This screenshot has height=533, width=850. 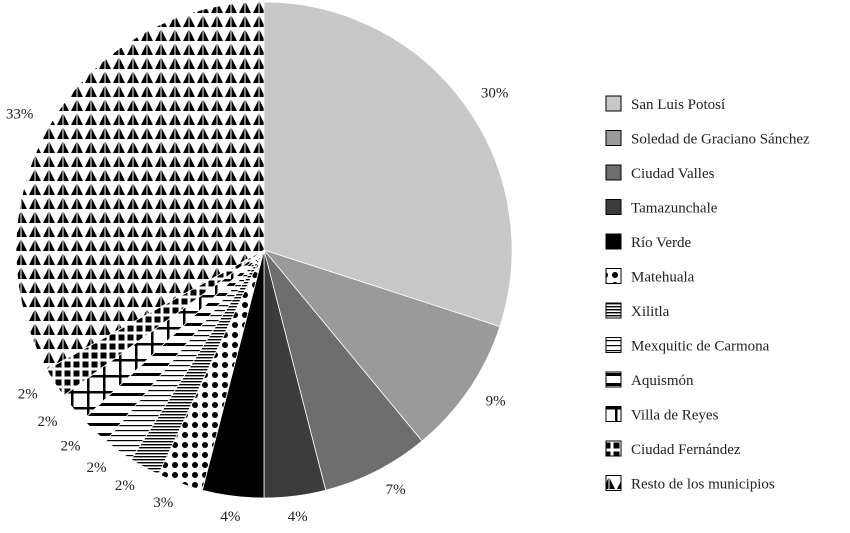 I want to click on legend-item-soledad-de-graciano-sanchez: Soledad de Graciano Sánchez, so click(x=707, y=139).